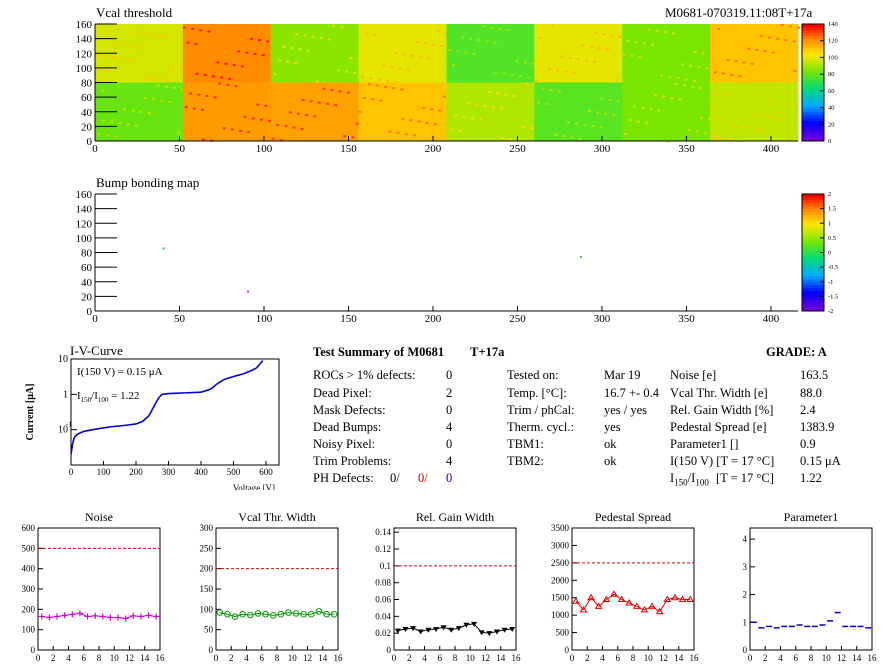 This screenshot has height=672, width=896. What do you see at coordinates (626, 410) in the screenshot?
I see `mid-value-2: yes / yes` at bounding box center [626, 410].